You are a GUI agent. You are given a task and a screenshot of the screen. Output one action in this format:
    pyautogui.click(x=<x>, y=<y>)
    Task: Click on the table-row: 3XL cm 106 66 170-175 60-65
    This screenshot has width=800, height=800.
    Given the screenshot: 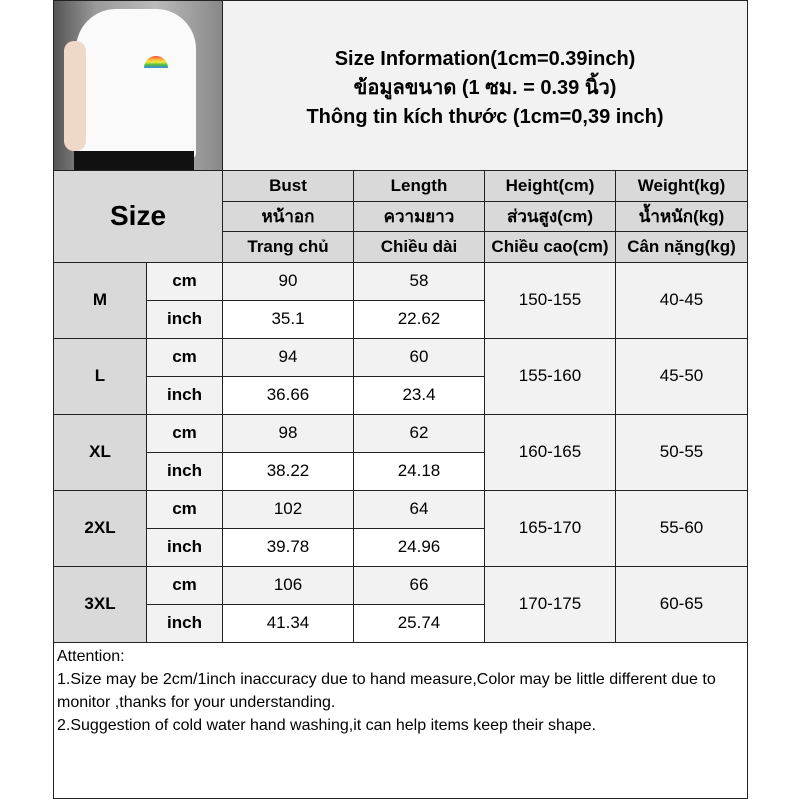 What is the action you would take?
    pyautogui.click(x=401, y=604)
    